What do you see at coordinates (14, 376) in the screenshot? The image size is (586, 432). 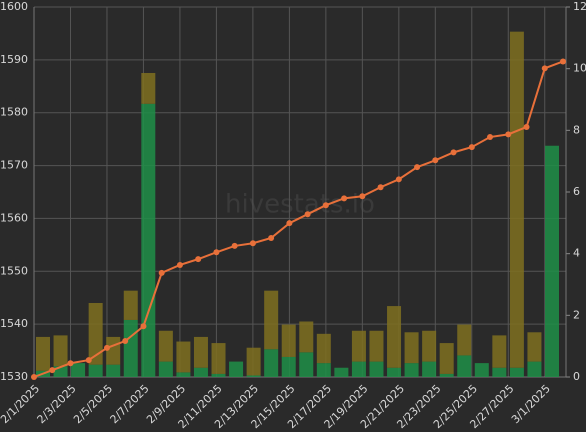 I see `y-tick-label: 1530` at bounding box center [14, 376].